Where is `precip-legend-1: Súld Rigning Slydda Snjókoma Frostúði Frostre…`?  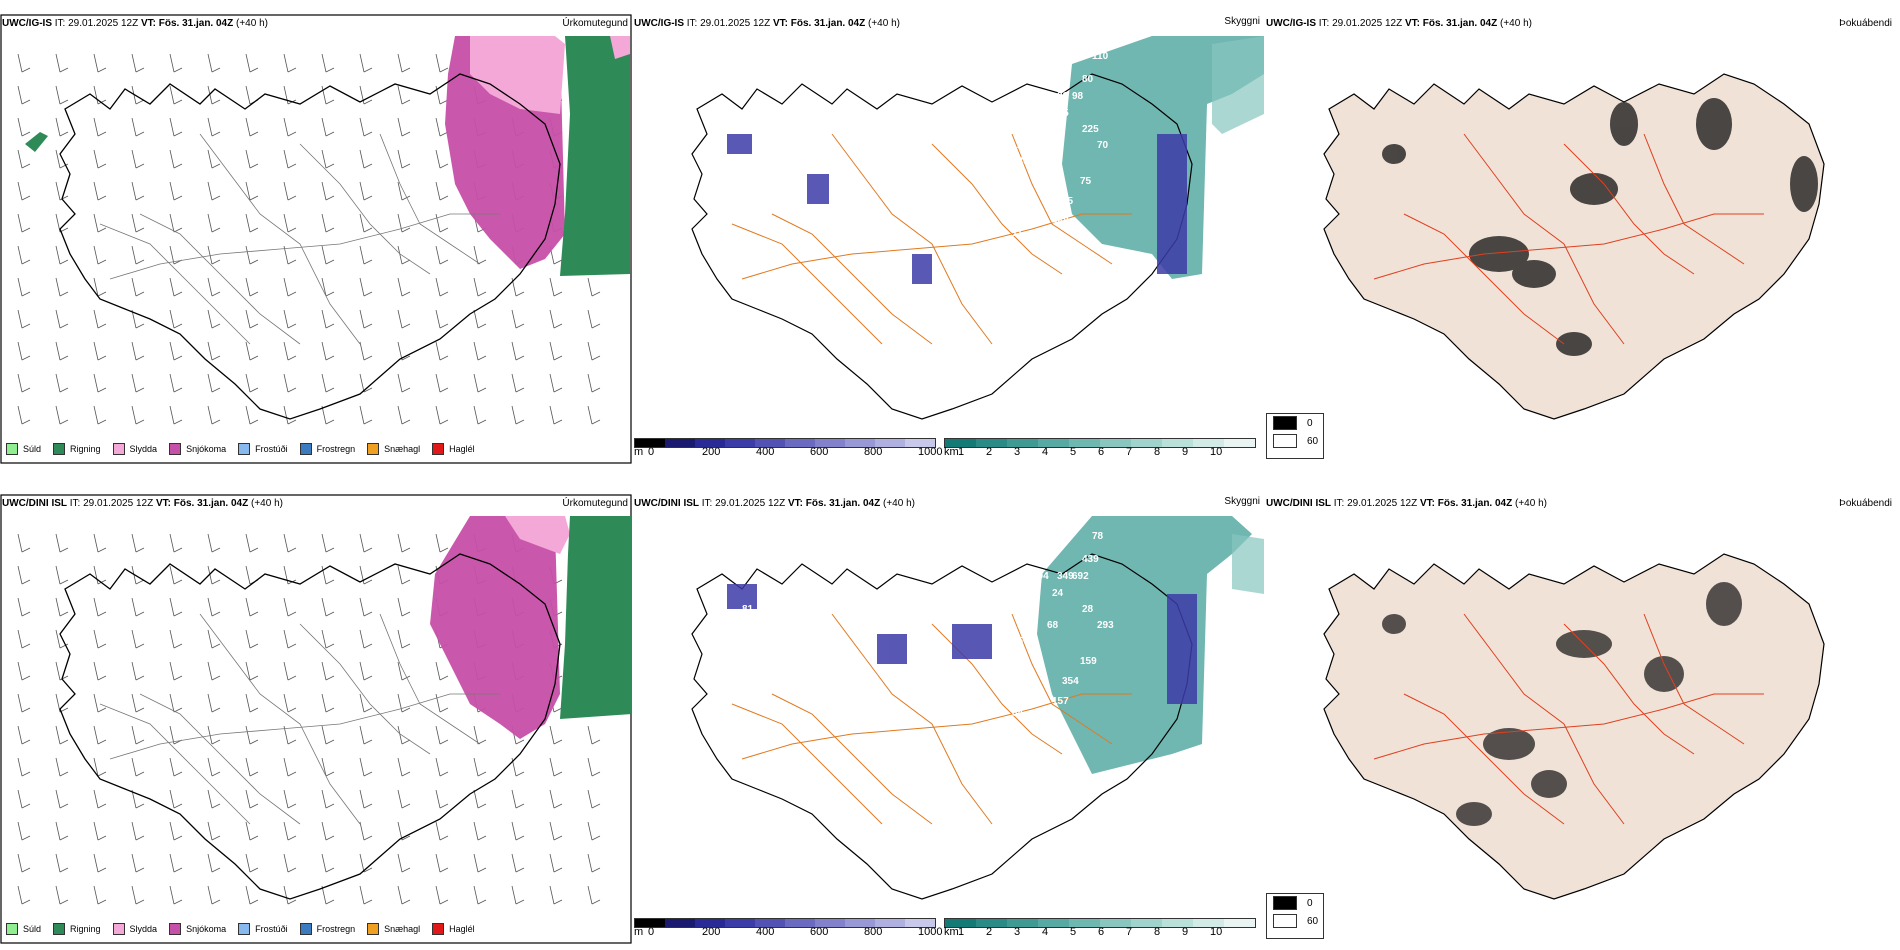 precip-legend-1: Súld Rigning Slydda Snjókoma Frostúði Frostre… is located at coordinates (240, 449).